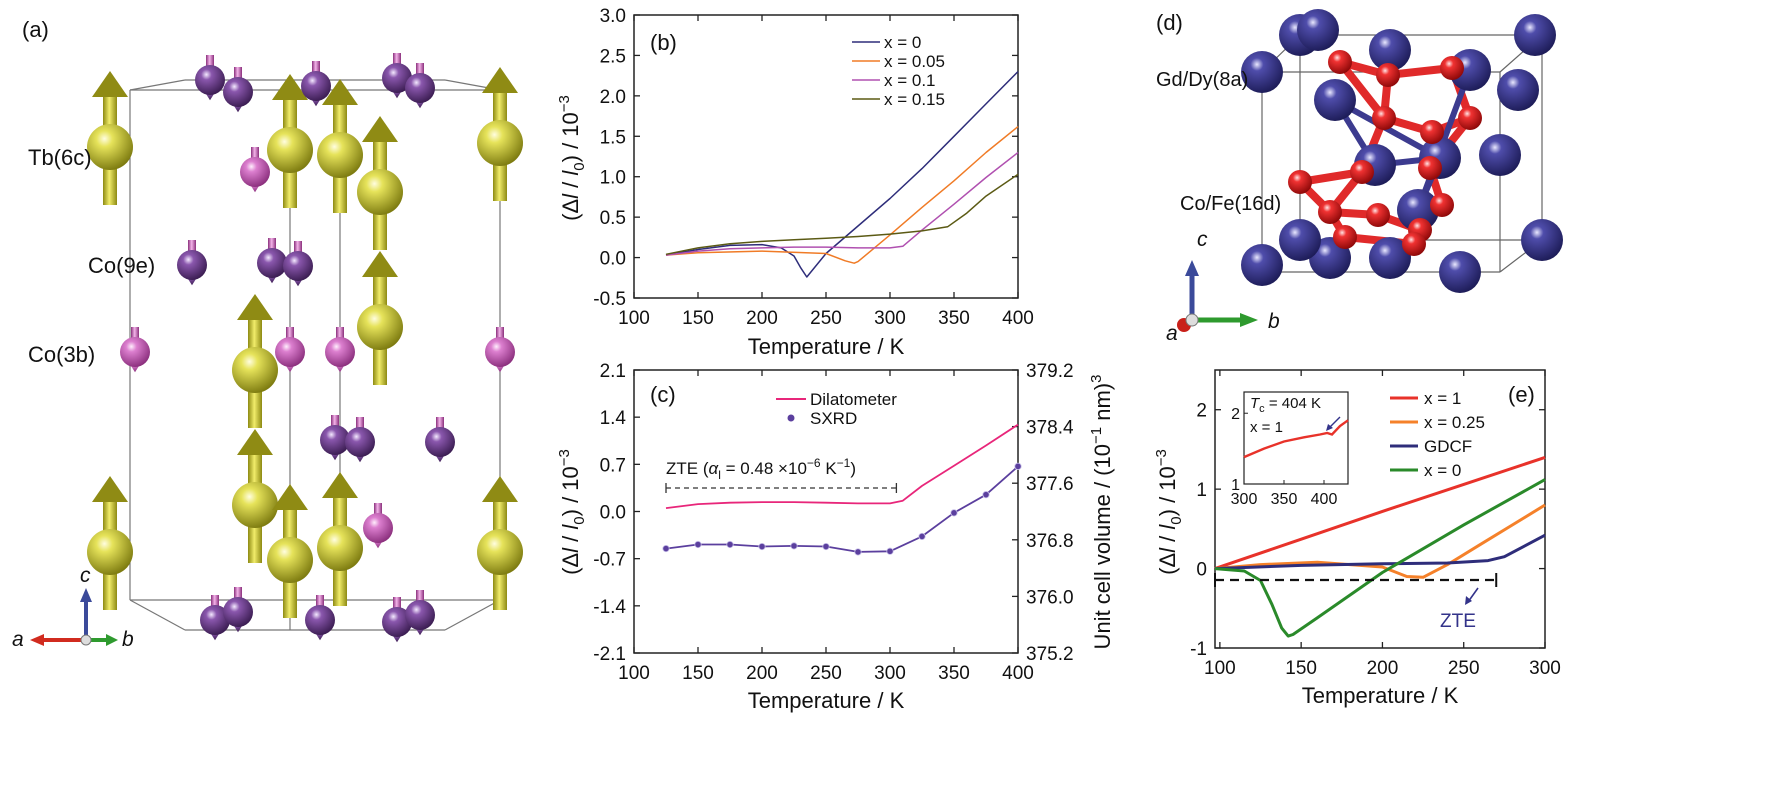 The image size is (1772, 809). I want to click on panel-label-b: (b), so click(663, 42).